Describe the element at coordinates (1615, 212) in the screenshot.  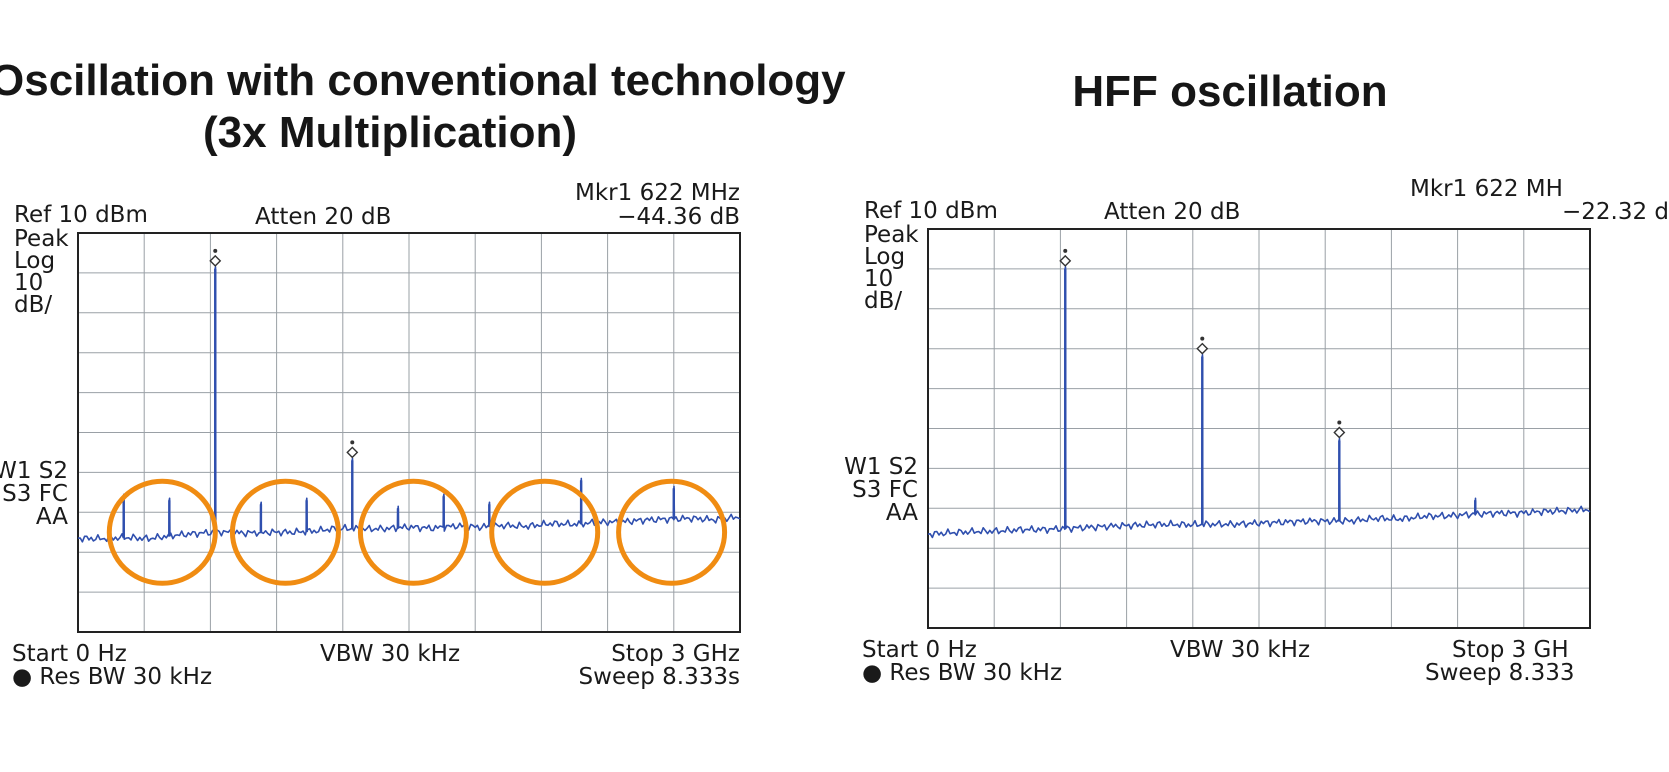
I see `marker-amplitude-label: −22.32 d` at that location.